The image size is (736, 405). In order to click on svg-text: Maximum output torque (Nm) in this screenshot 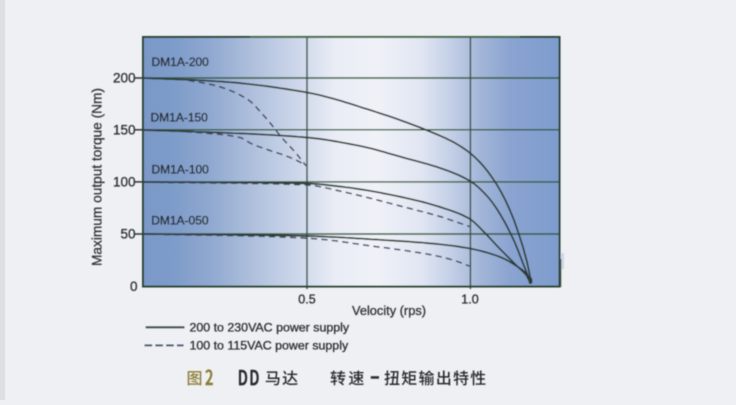, I will do `click(96, 177)`.